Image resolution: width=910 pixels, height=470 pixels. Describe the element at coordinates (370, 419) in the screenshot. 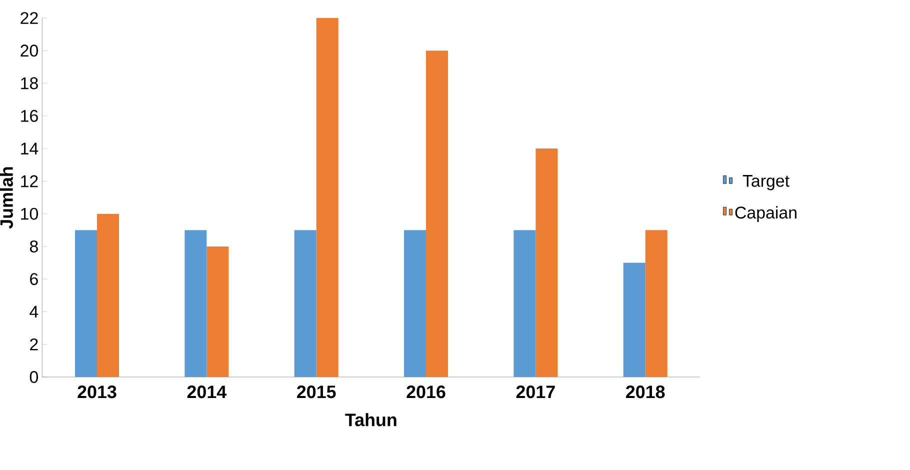

I see `x-axis-title: Tahun` at that location.